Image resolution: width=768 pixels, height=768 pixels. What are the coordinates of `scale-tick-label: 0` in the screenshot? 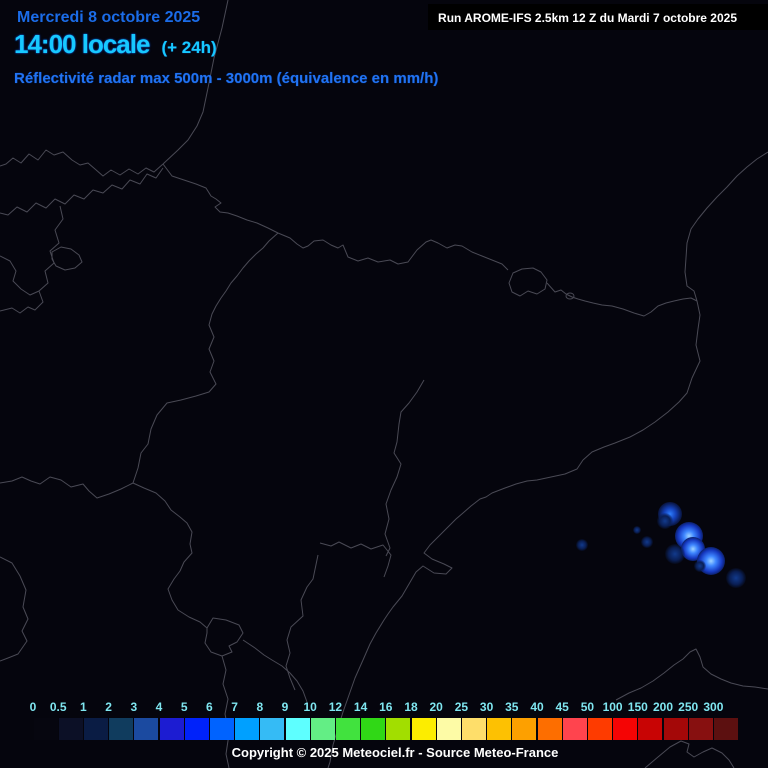 It's located at (33, 707).